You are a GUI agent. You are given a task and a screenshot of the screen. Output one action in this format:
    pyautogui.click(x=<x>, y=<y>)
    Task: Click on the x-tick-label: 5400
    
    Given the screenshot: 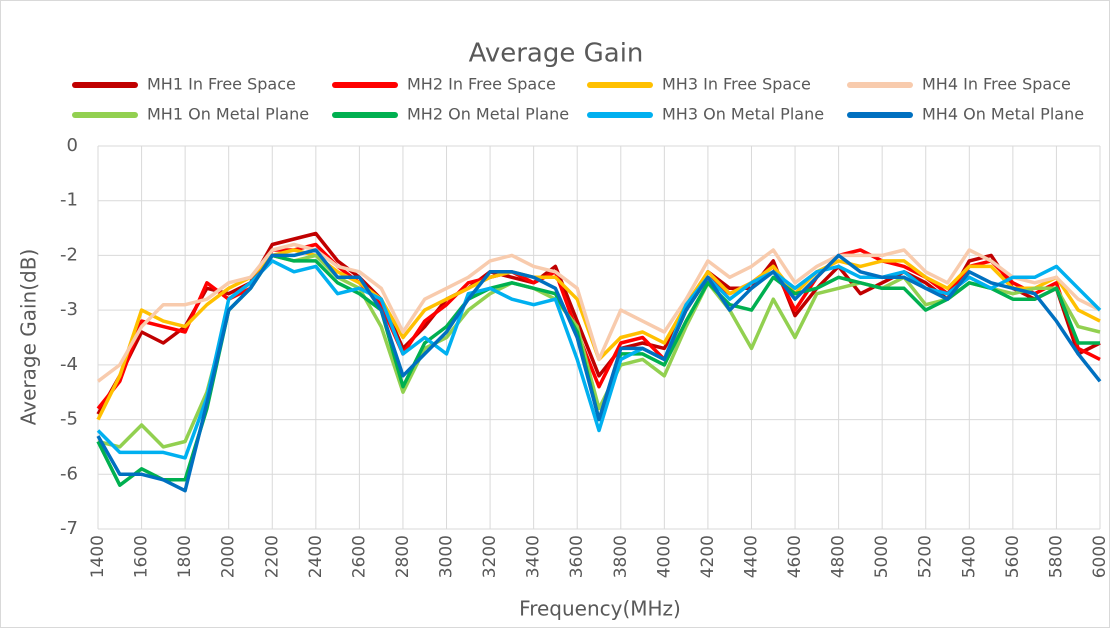 What is the action you would take?
    pyautogui.click(x=969, y=556)
    